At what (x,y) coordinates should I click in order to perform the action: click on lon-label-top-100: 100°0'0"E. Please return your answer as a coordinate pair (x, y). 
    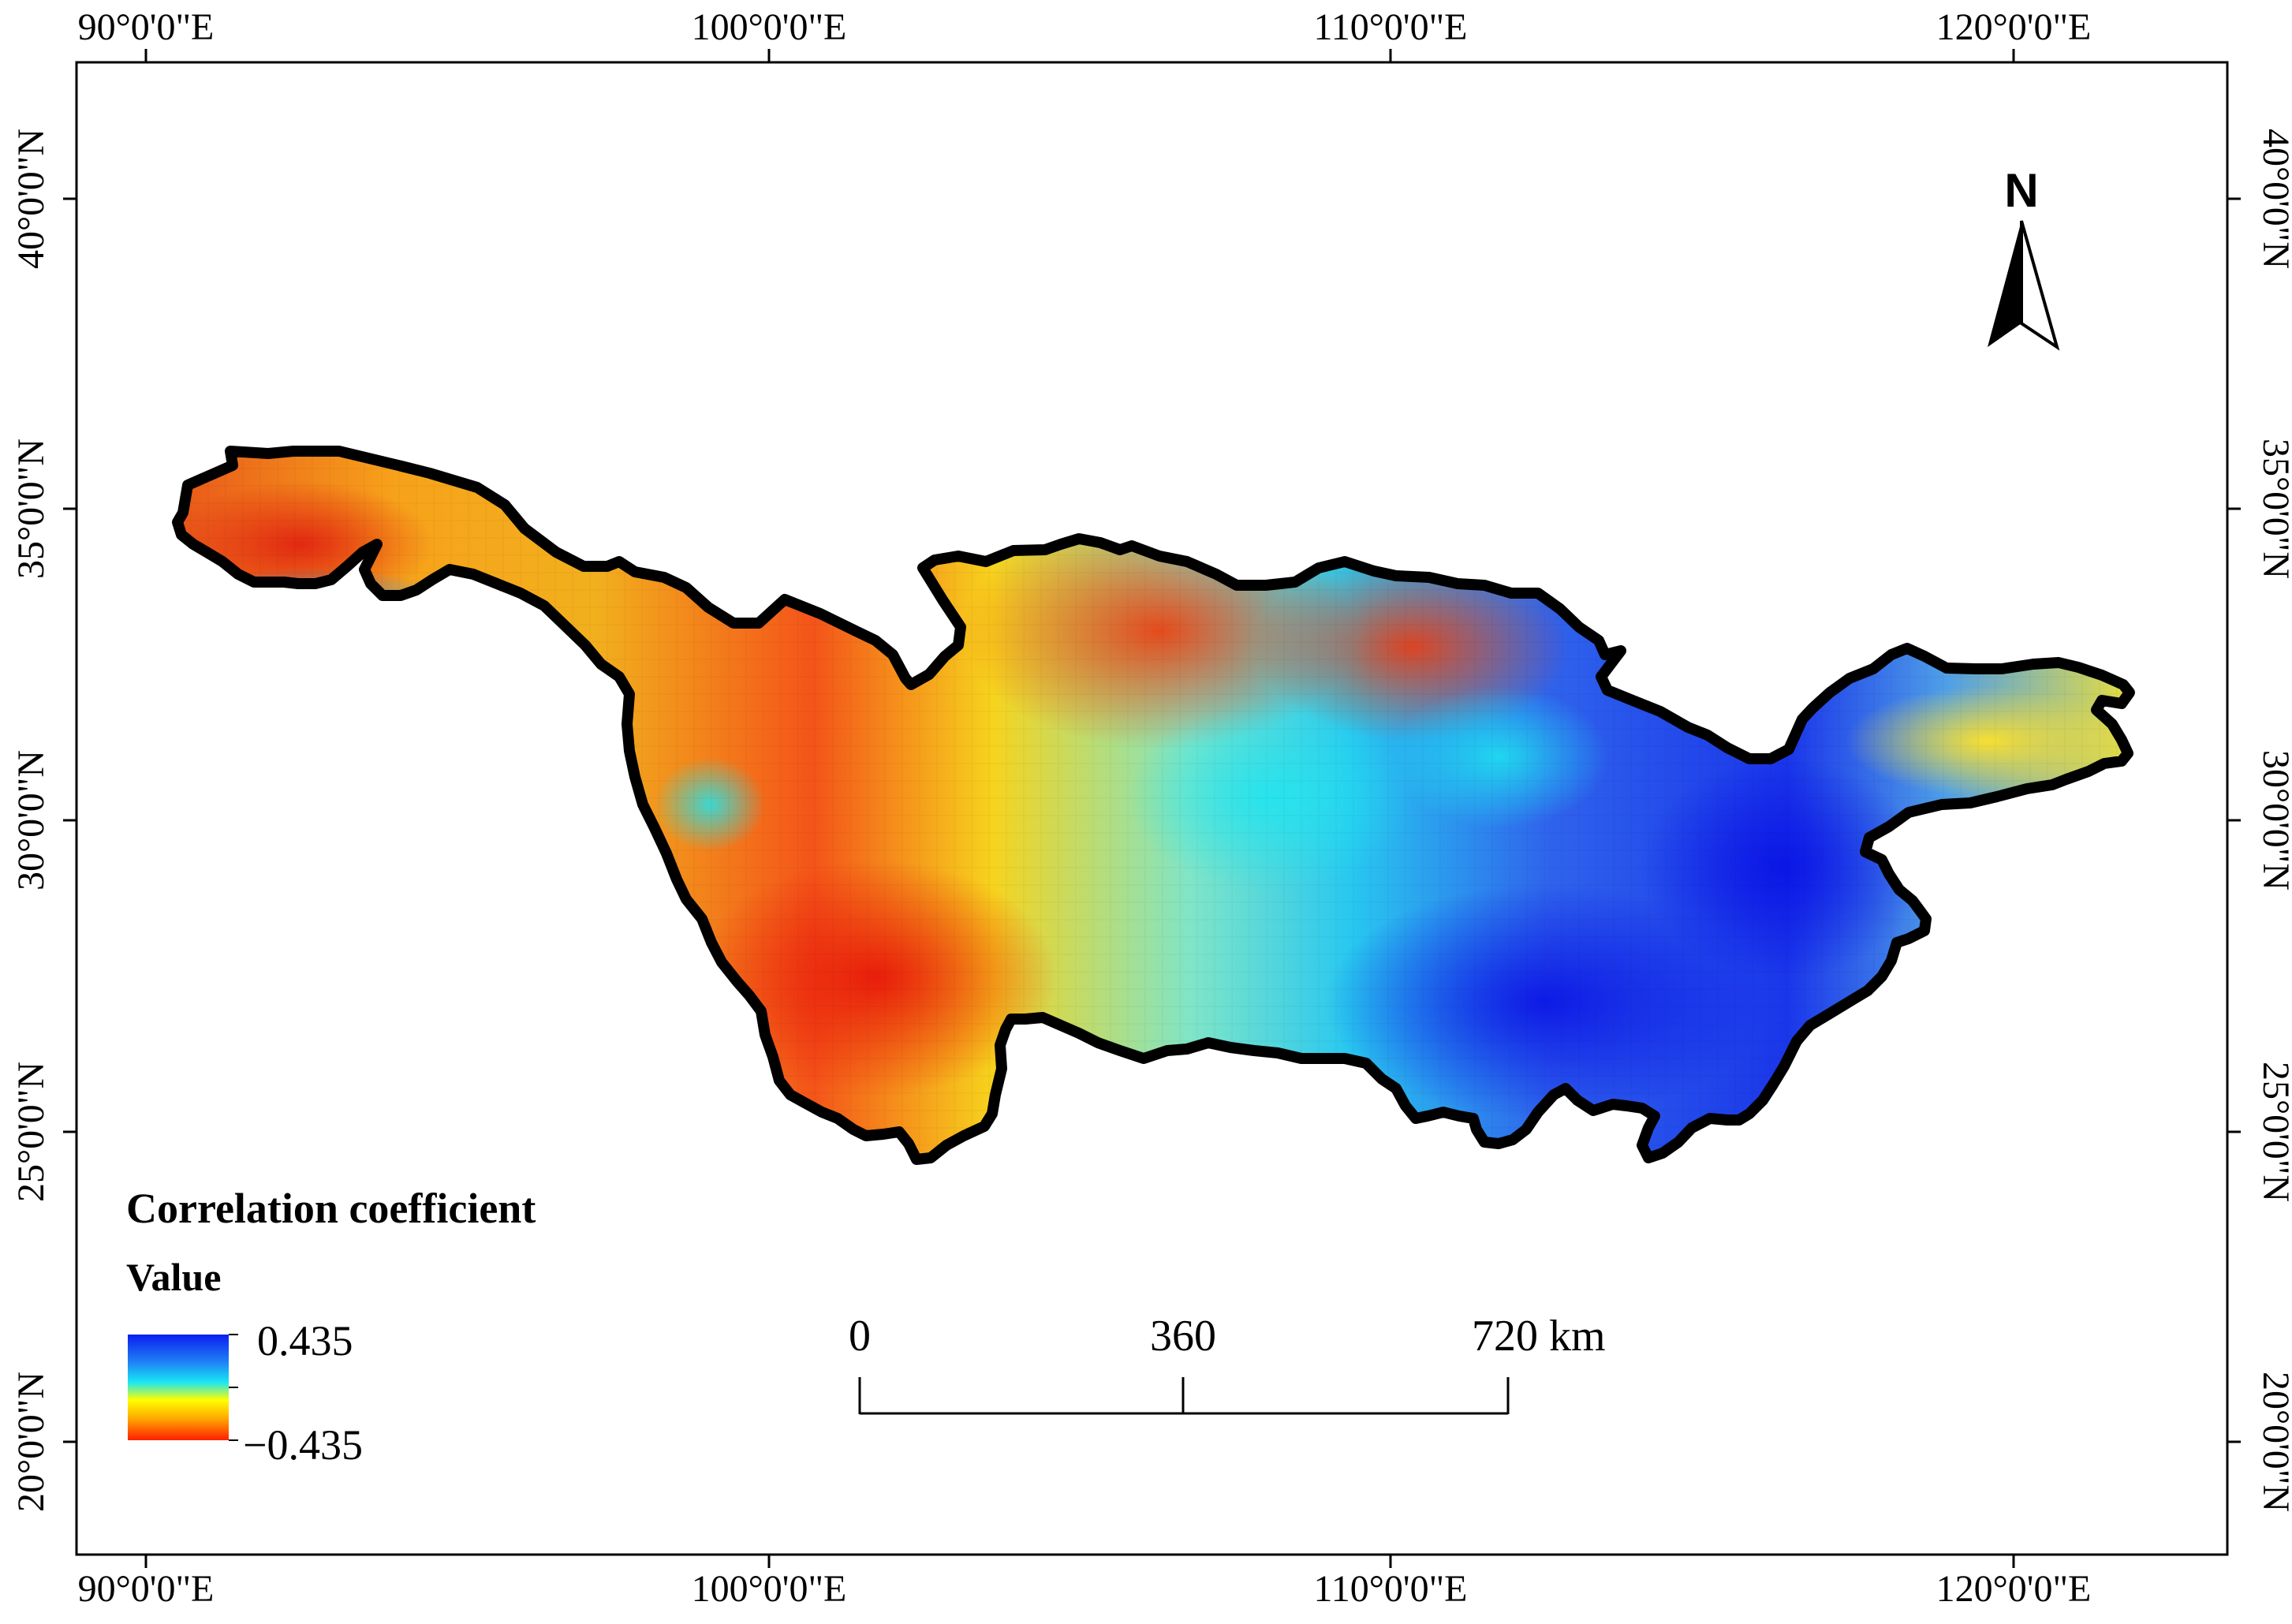
    Looking at the image, I should click on (770, 27).